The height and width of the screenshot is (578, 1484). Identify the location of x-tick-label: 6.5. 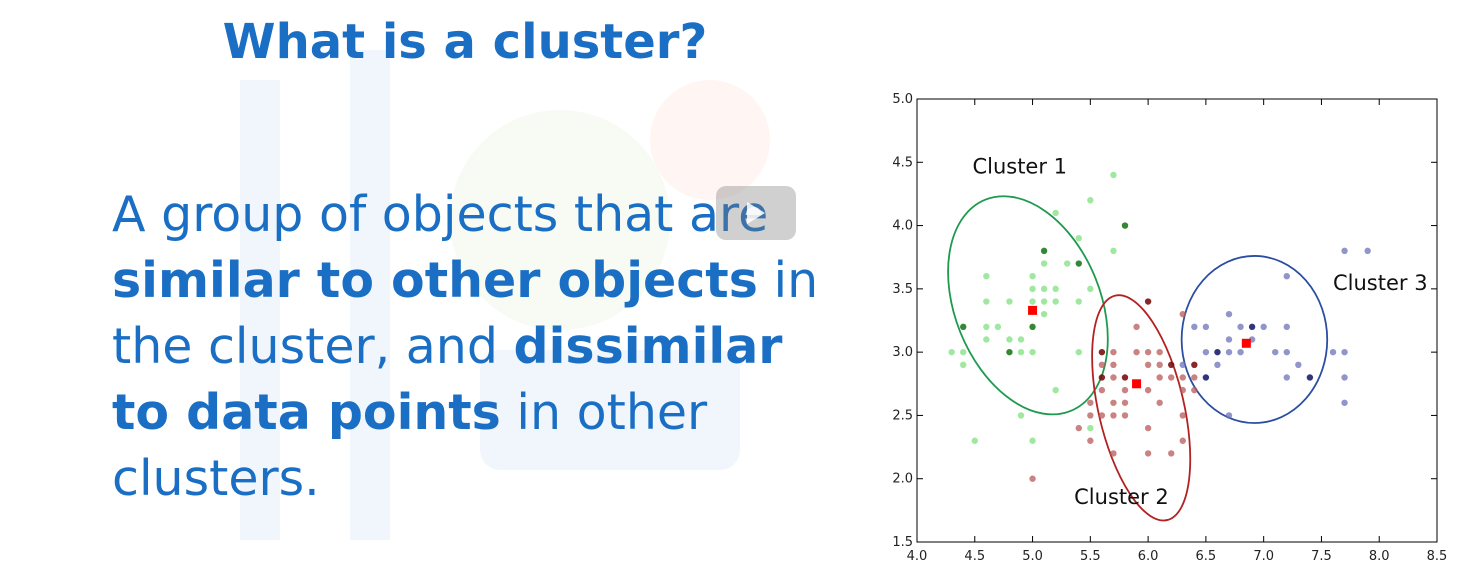
(1206, 556).